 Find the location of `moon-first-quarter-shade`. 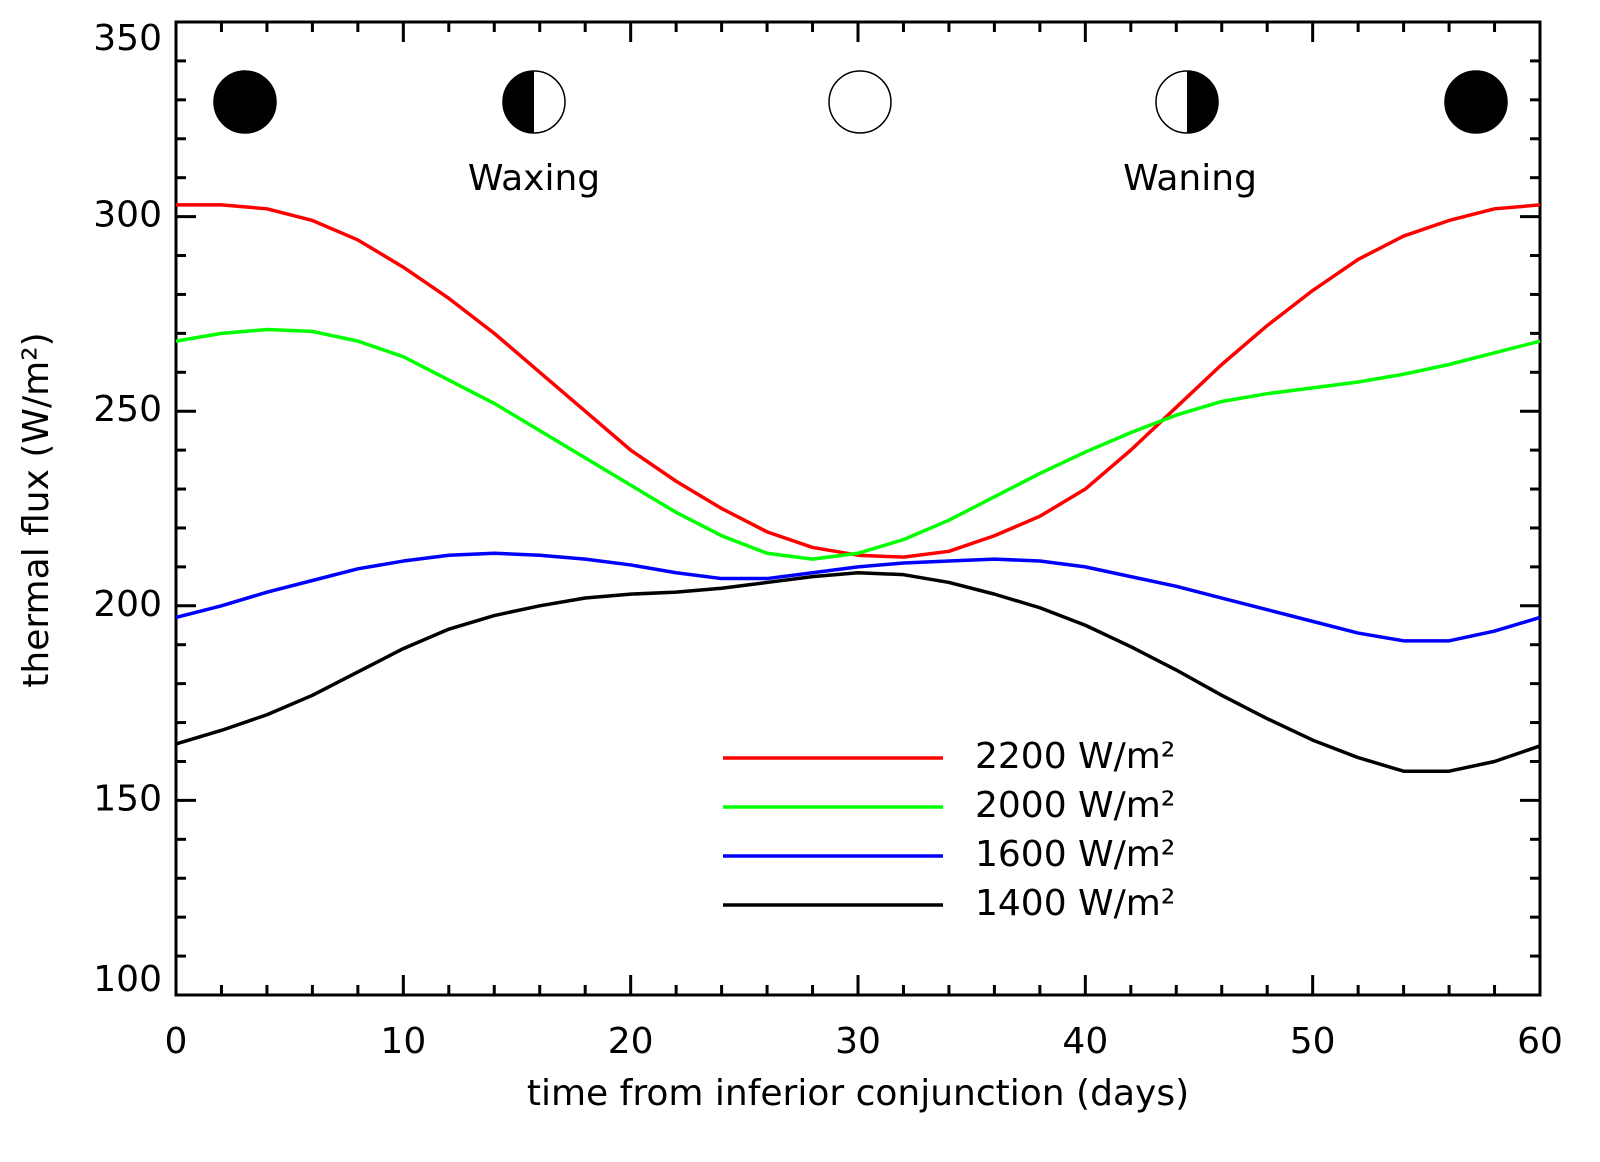

moon-first-quarter-shade is located at coordinates (518, 102).